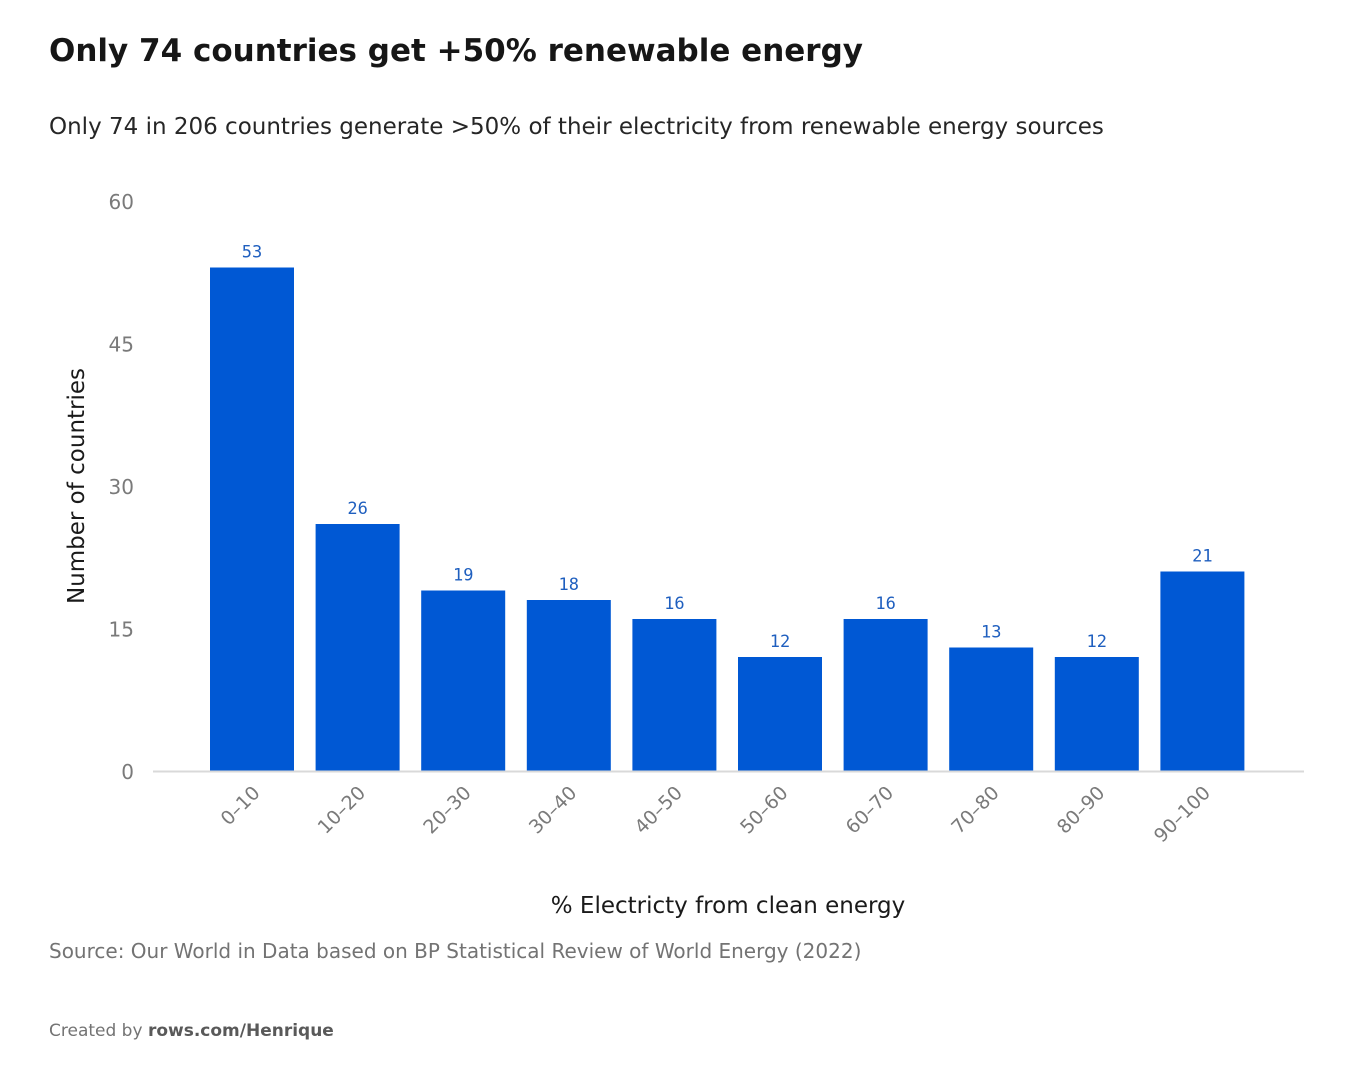 The height and width of the screenshot is (1078, 1356). I want to click on bar-value-label: 18, so click(569, 585).